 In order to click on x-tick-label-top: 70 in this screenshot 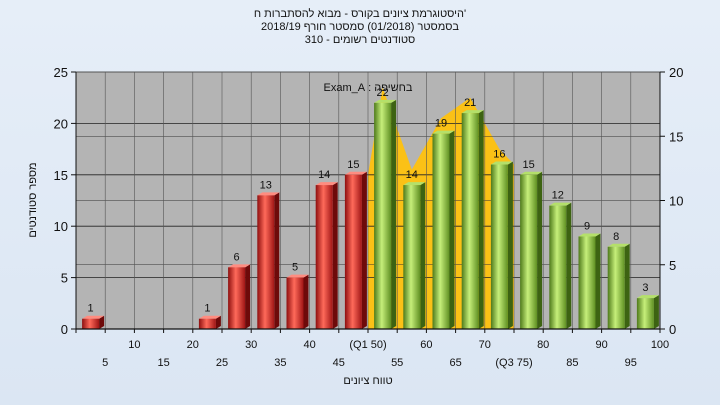, I will do `click(485, 345)`.